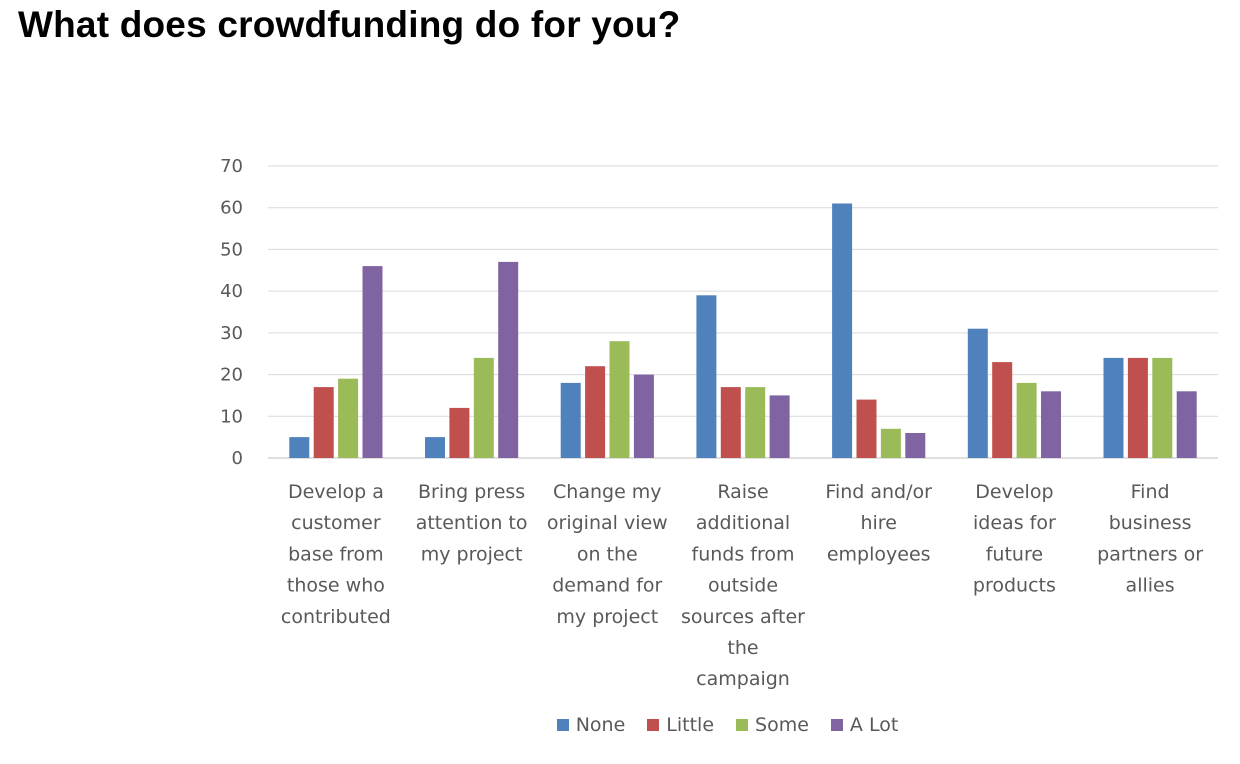  I want to click on y-tick-label: 30, so click(231, 333).